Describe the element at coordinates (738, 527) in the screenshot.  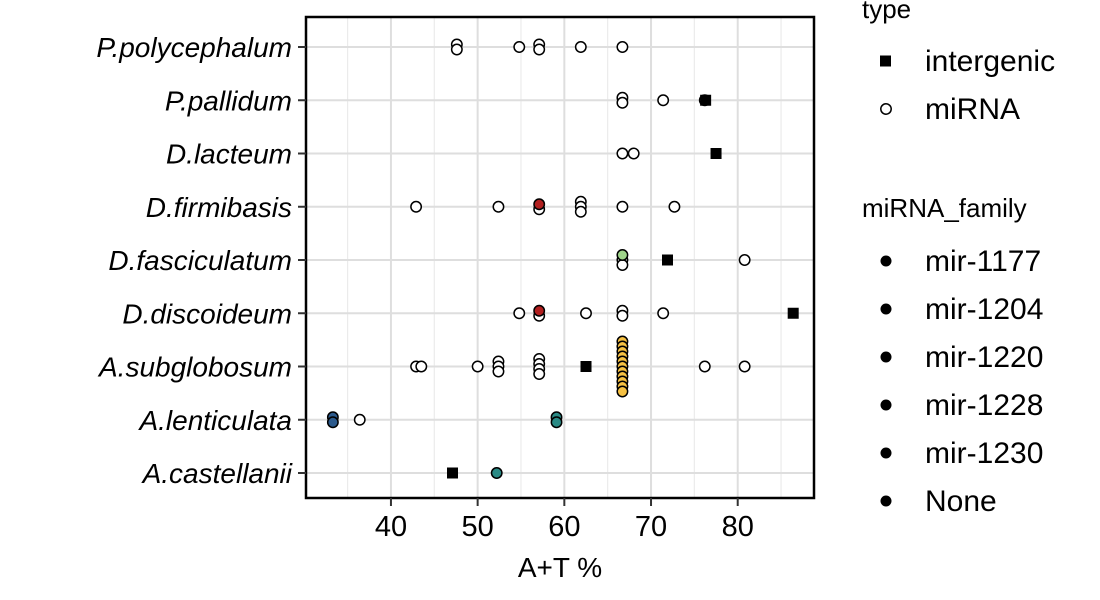
I see `x-tick-label: 80` at that location.